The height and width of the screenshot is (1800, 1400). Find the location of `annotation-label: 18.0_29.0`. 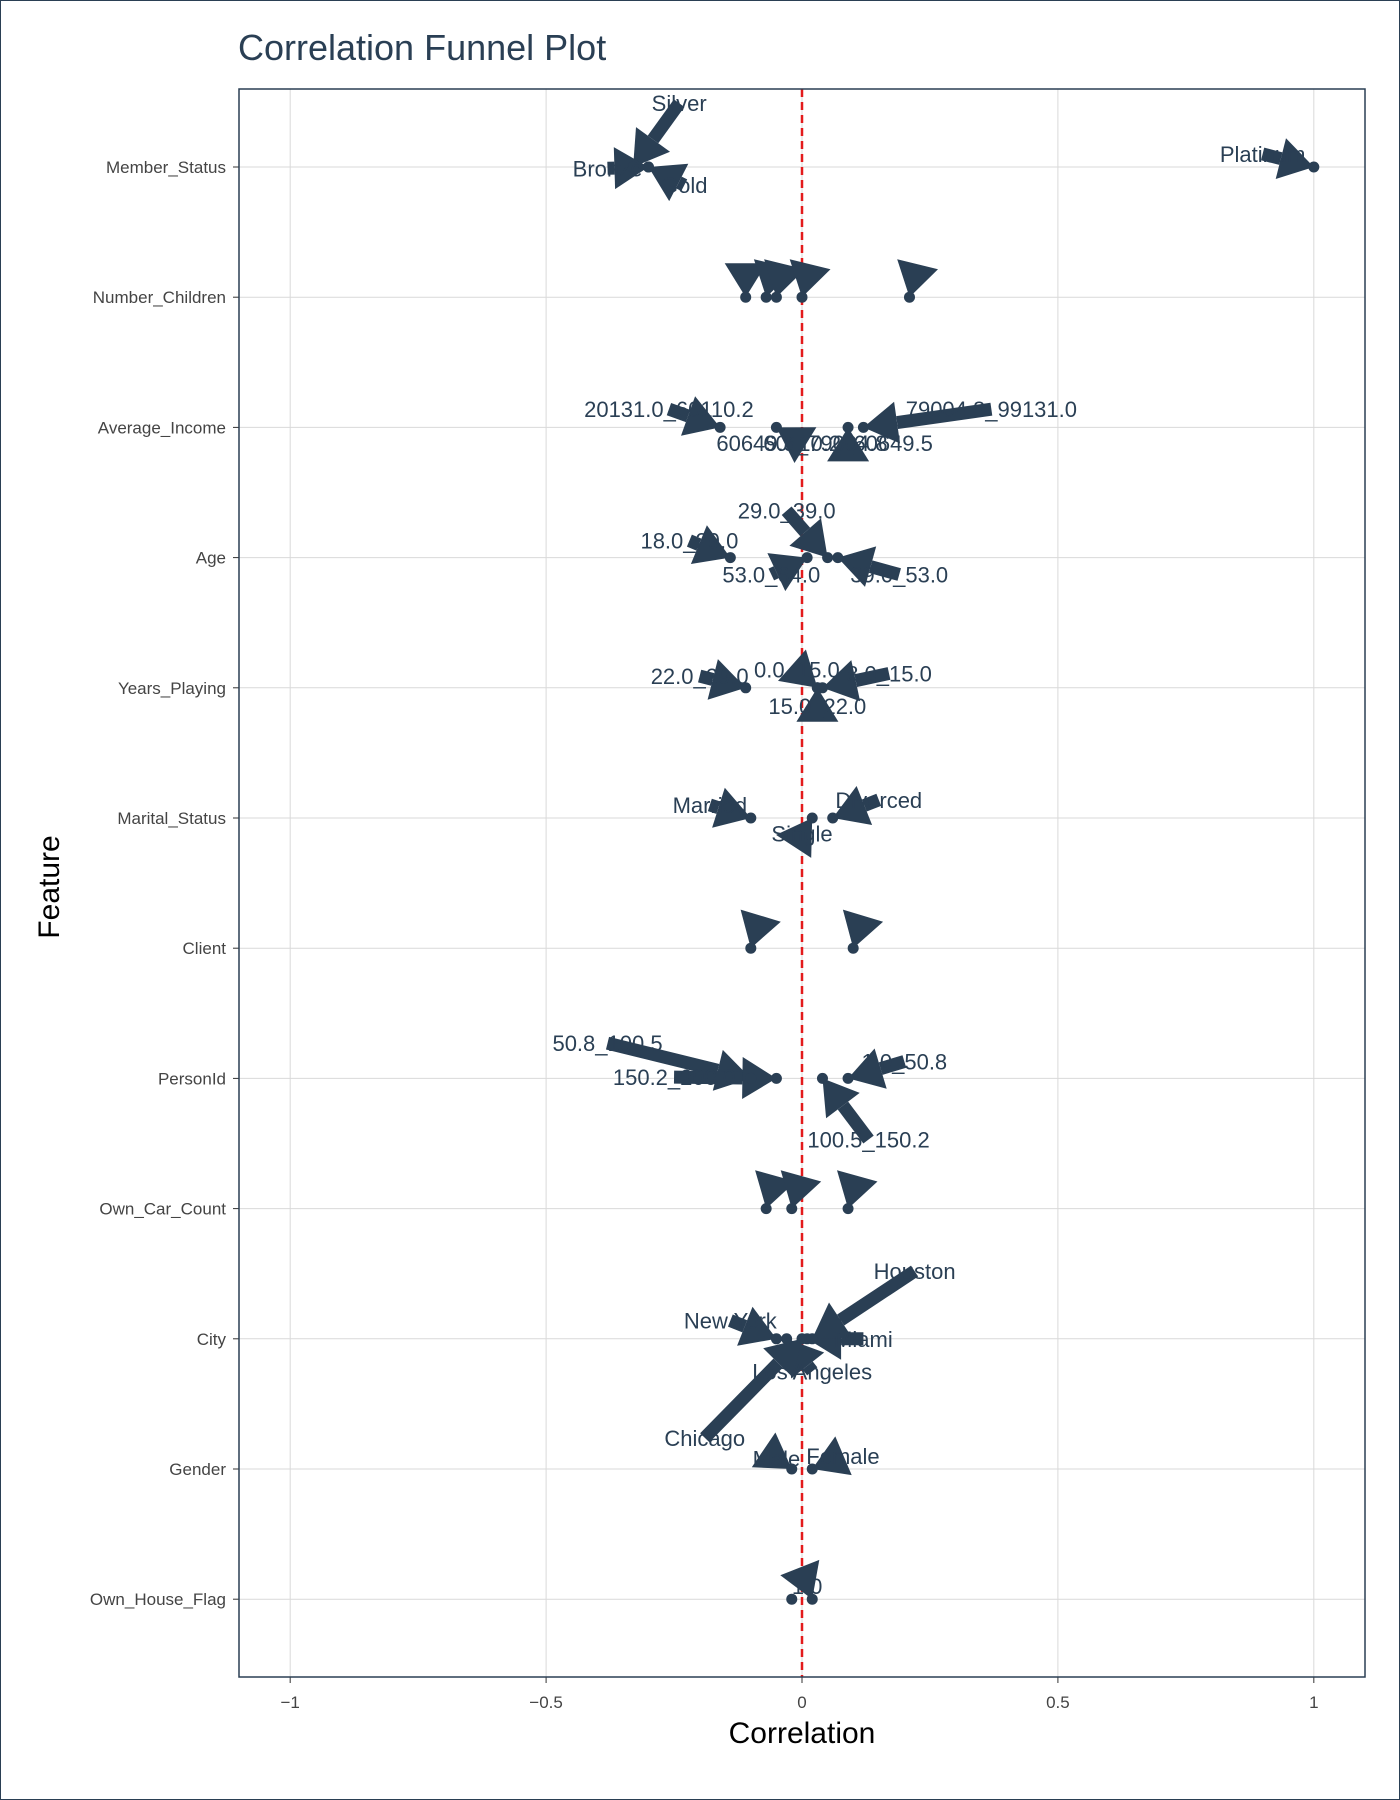

annotation-label: 18.0_29.0 is located at coordinates (689, 541).